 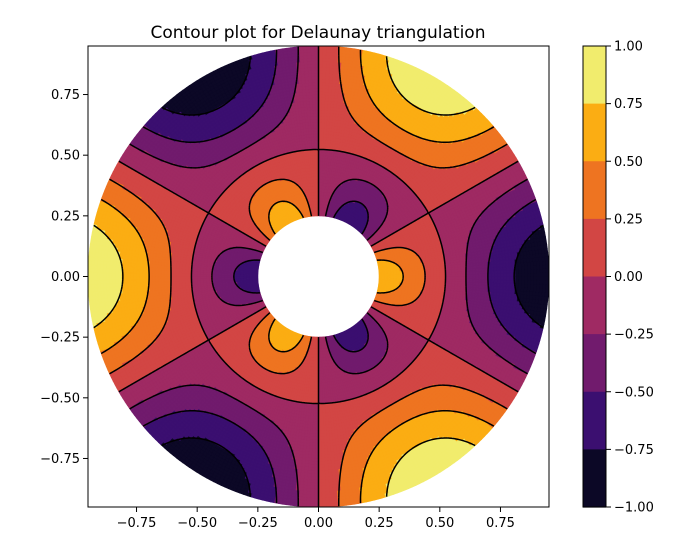 I want to click on chart-title: Contour plot for Delaunay triangulation, so click(x=317, y=33).